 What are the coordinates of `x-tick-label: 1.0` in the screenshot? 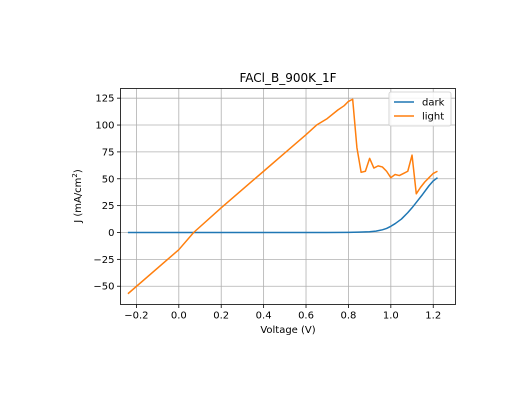 It's located at (391, 316).